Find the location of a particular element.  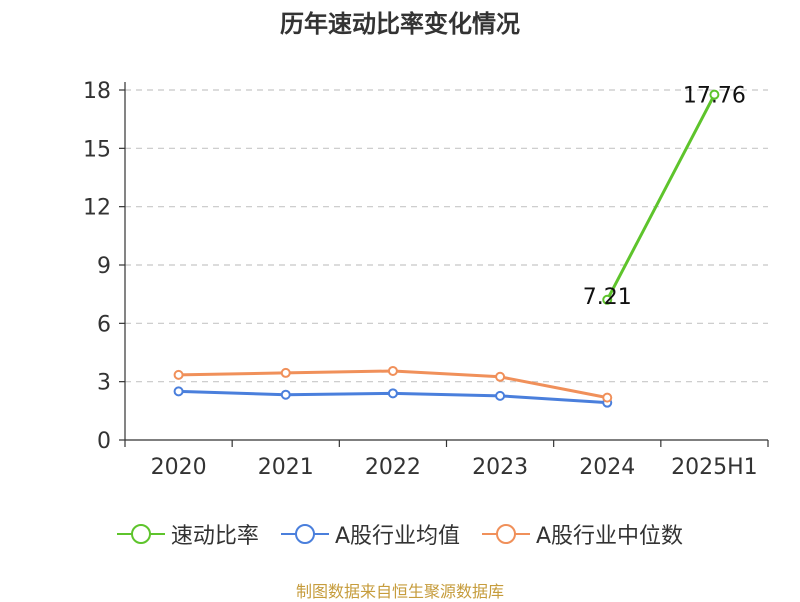

x-tick-label-2023: 2023 is located at coordinates (500, 467).